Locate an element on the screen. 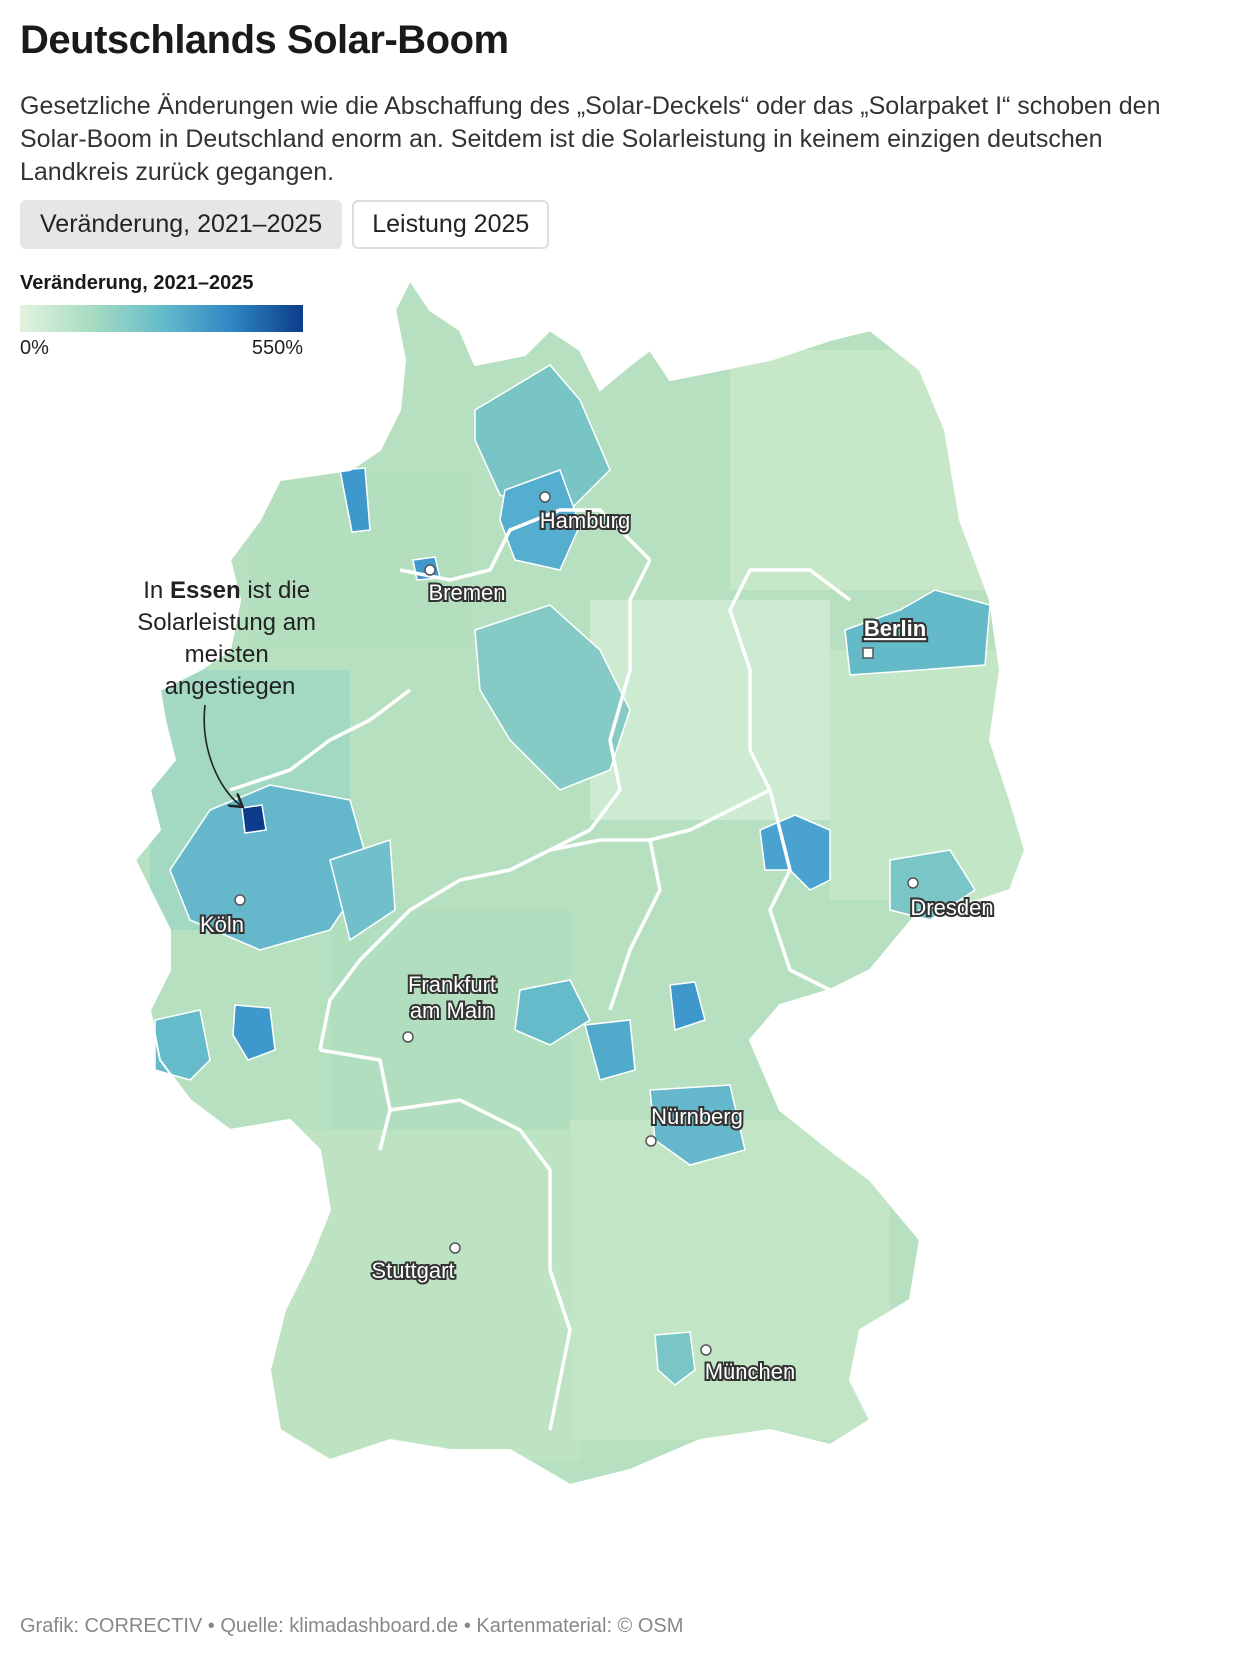 This screenshot has width=1240, height=1658. district-muenchen-area is located at coordinates (675, 1358).